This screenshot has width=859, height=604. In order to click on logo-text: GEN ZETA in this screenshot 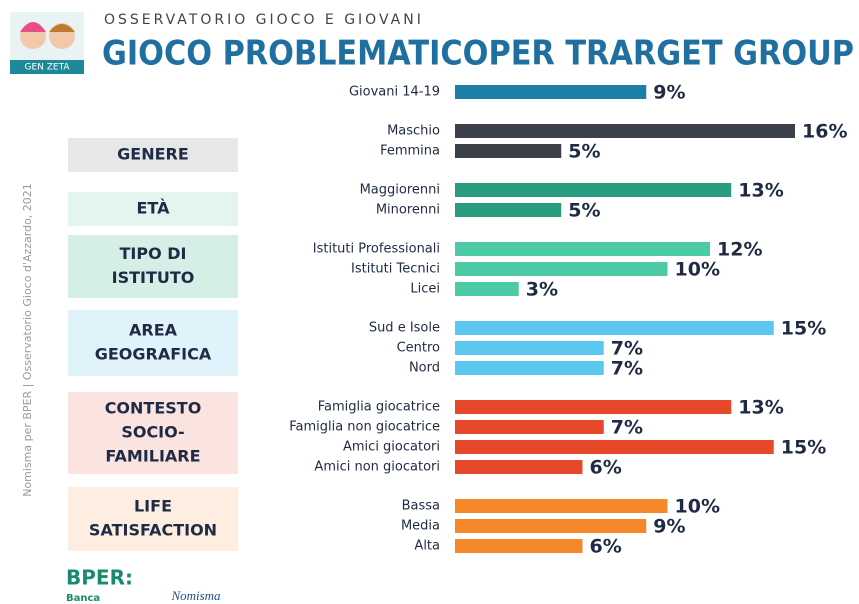, I will do `click(47, 68)`.